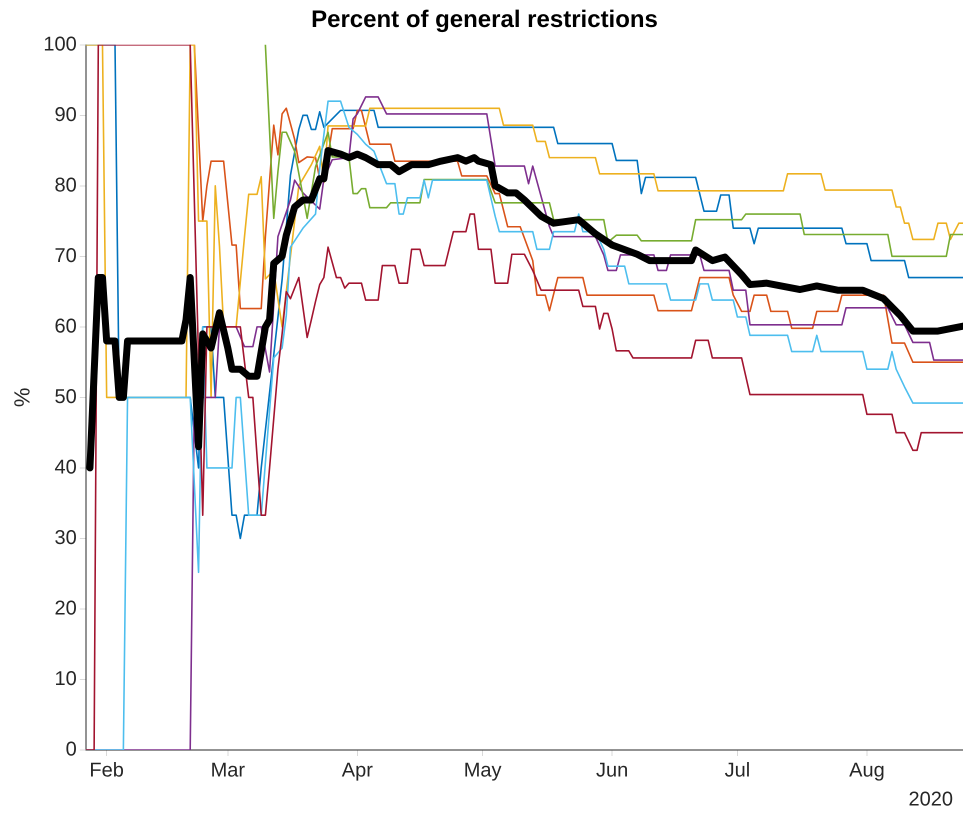 The width and height of the screenshot is (963, 816). Describe the element at coordinates (65, 326) in the screenshot. I see `y-tick-label: 60` at that location.